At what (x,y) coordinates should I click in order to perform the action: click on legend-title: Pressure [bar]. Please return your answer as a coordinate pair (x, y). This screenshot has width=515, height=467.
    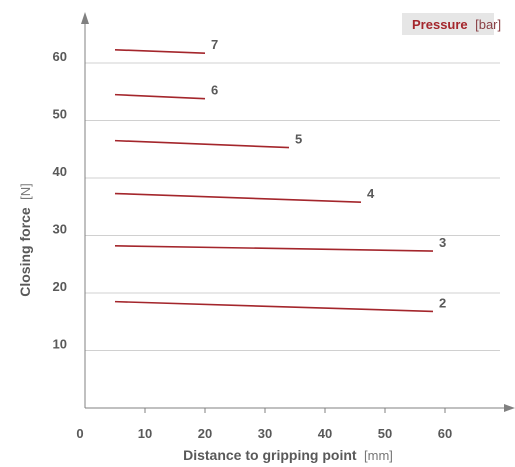
    Looking at the image, I should click on (456, 24).